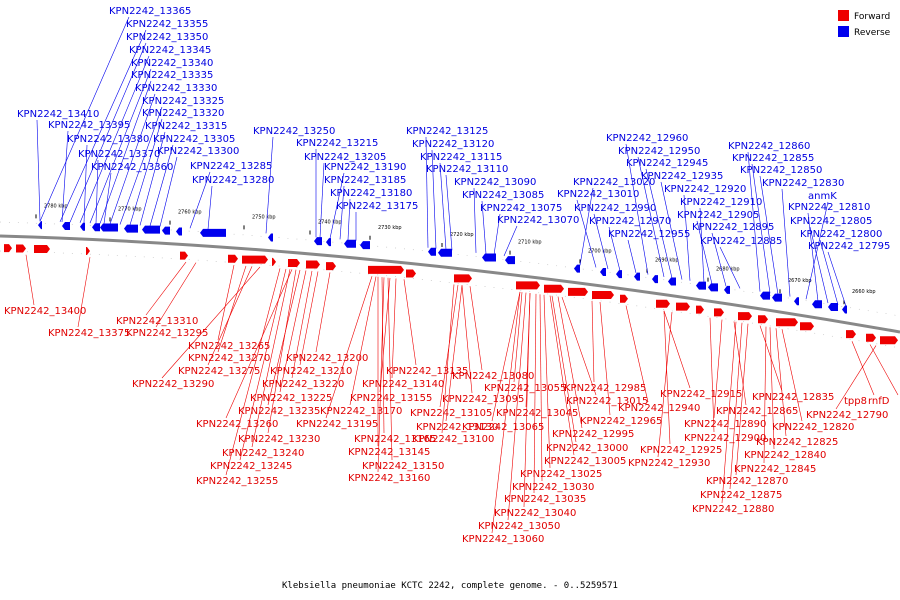 The width and height of the screenshot is (900, 600). Describe the element at coordinates (483, 399) in the screenshot. I see `forward-gene-label: KPN2242_13095` at that location.